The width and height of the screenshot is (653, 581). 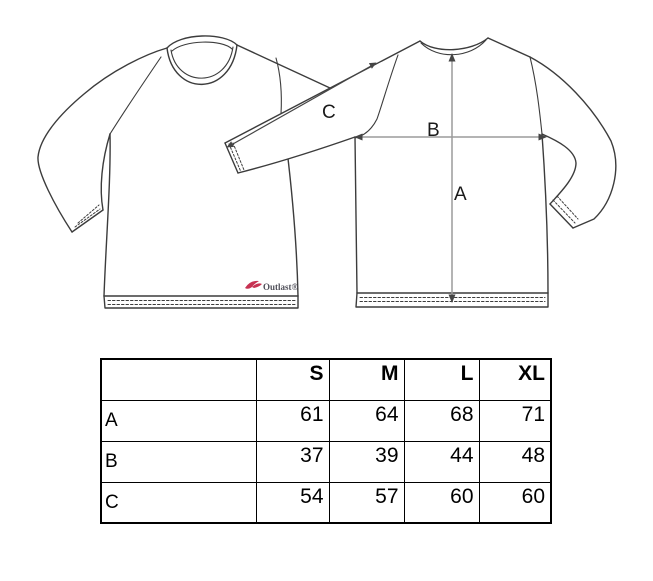 What do you see at coordinates (565, 209) in the screenshot?
I see `back-cuff-stitching` at bounding box center [565, 209].